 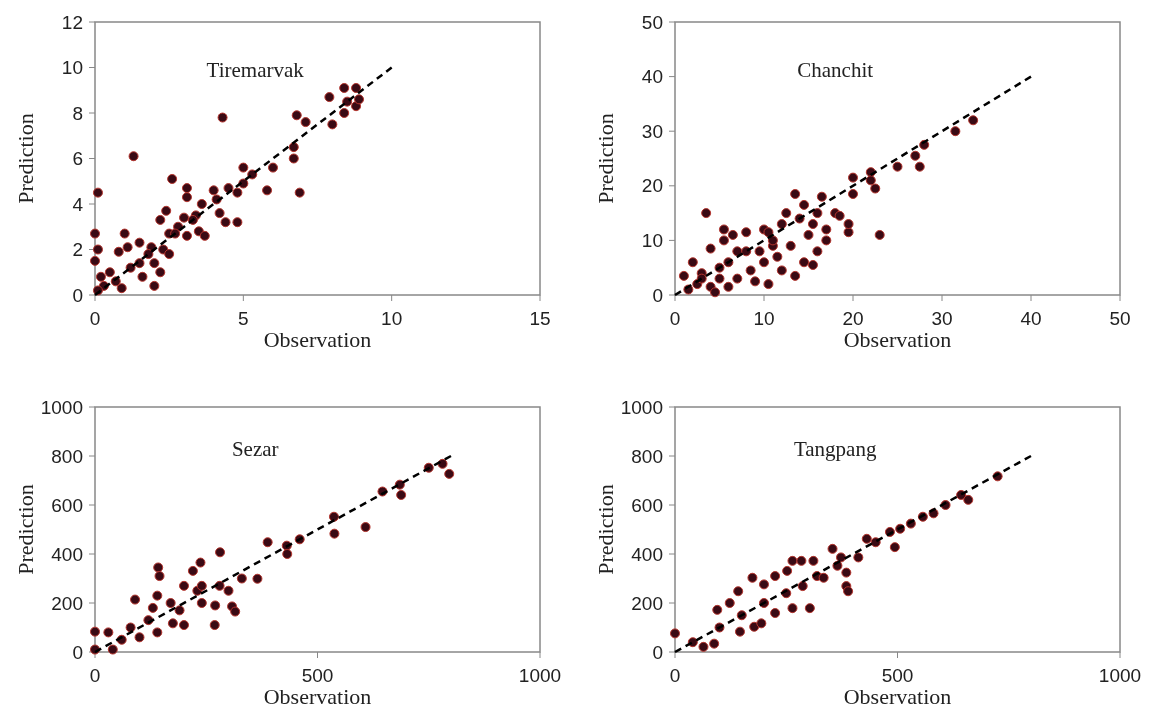 What do you see at coordinates (1120, 318) in the screenshot?
I see `x-tick-label: 50` at bounding box center [1120, 318].